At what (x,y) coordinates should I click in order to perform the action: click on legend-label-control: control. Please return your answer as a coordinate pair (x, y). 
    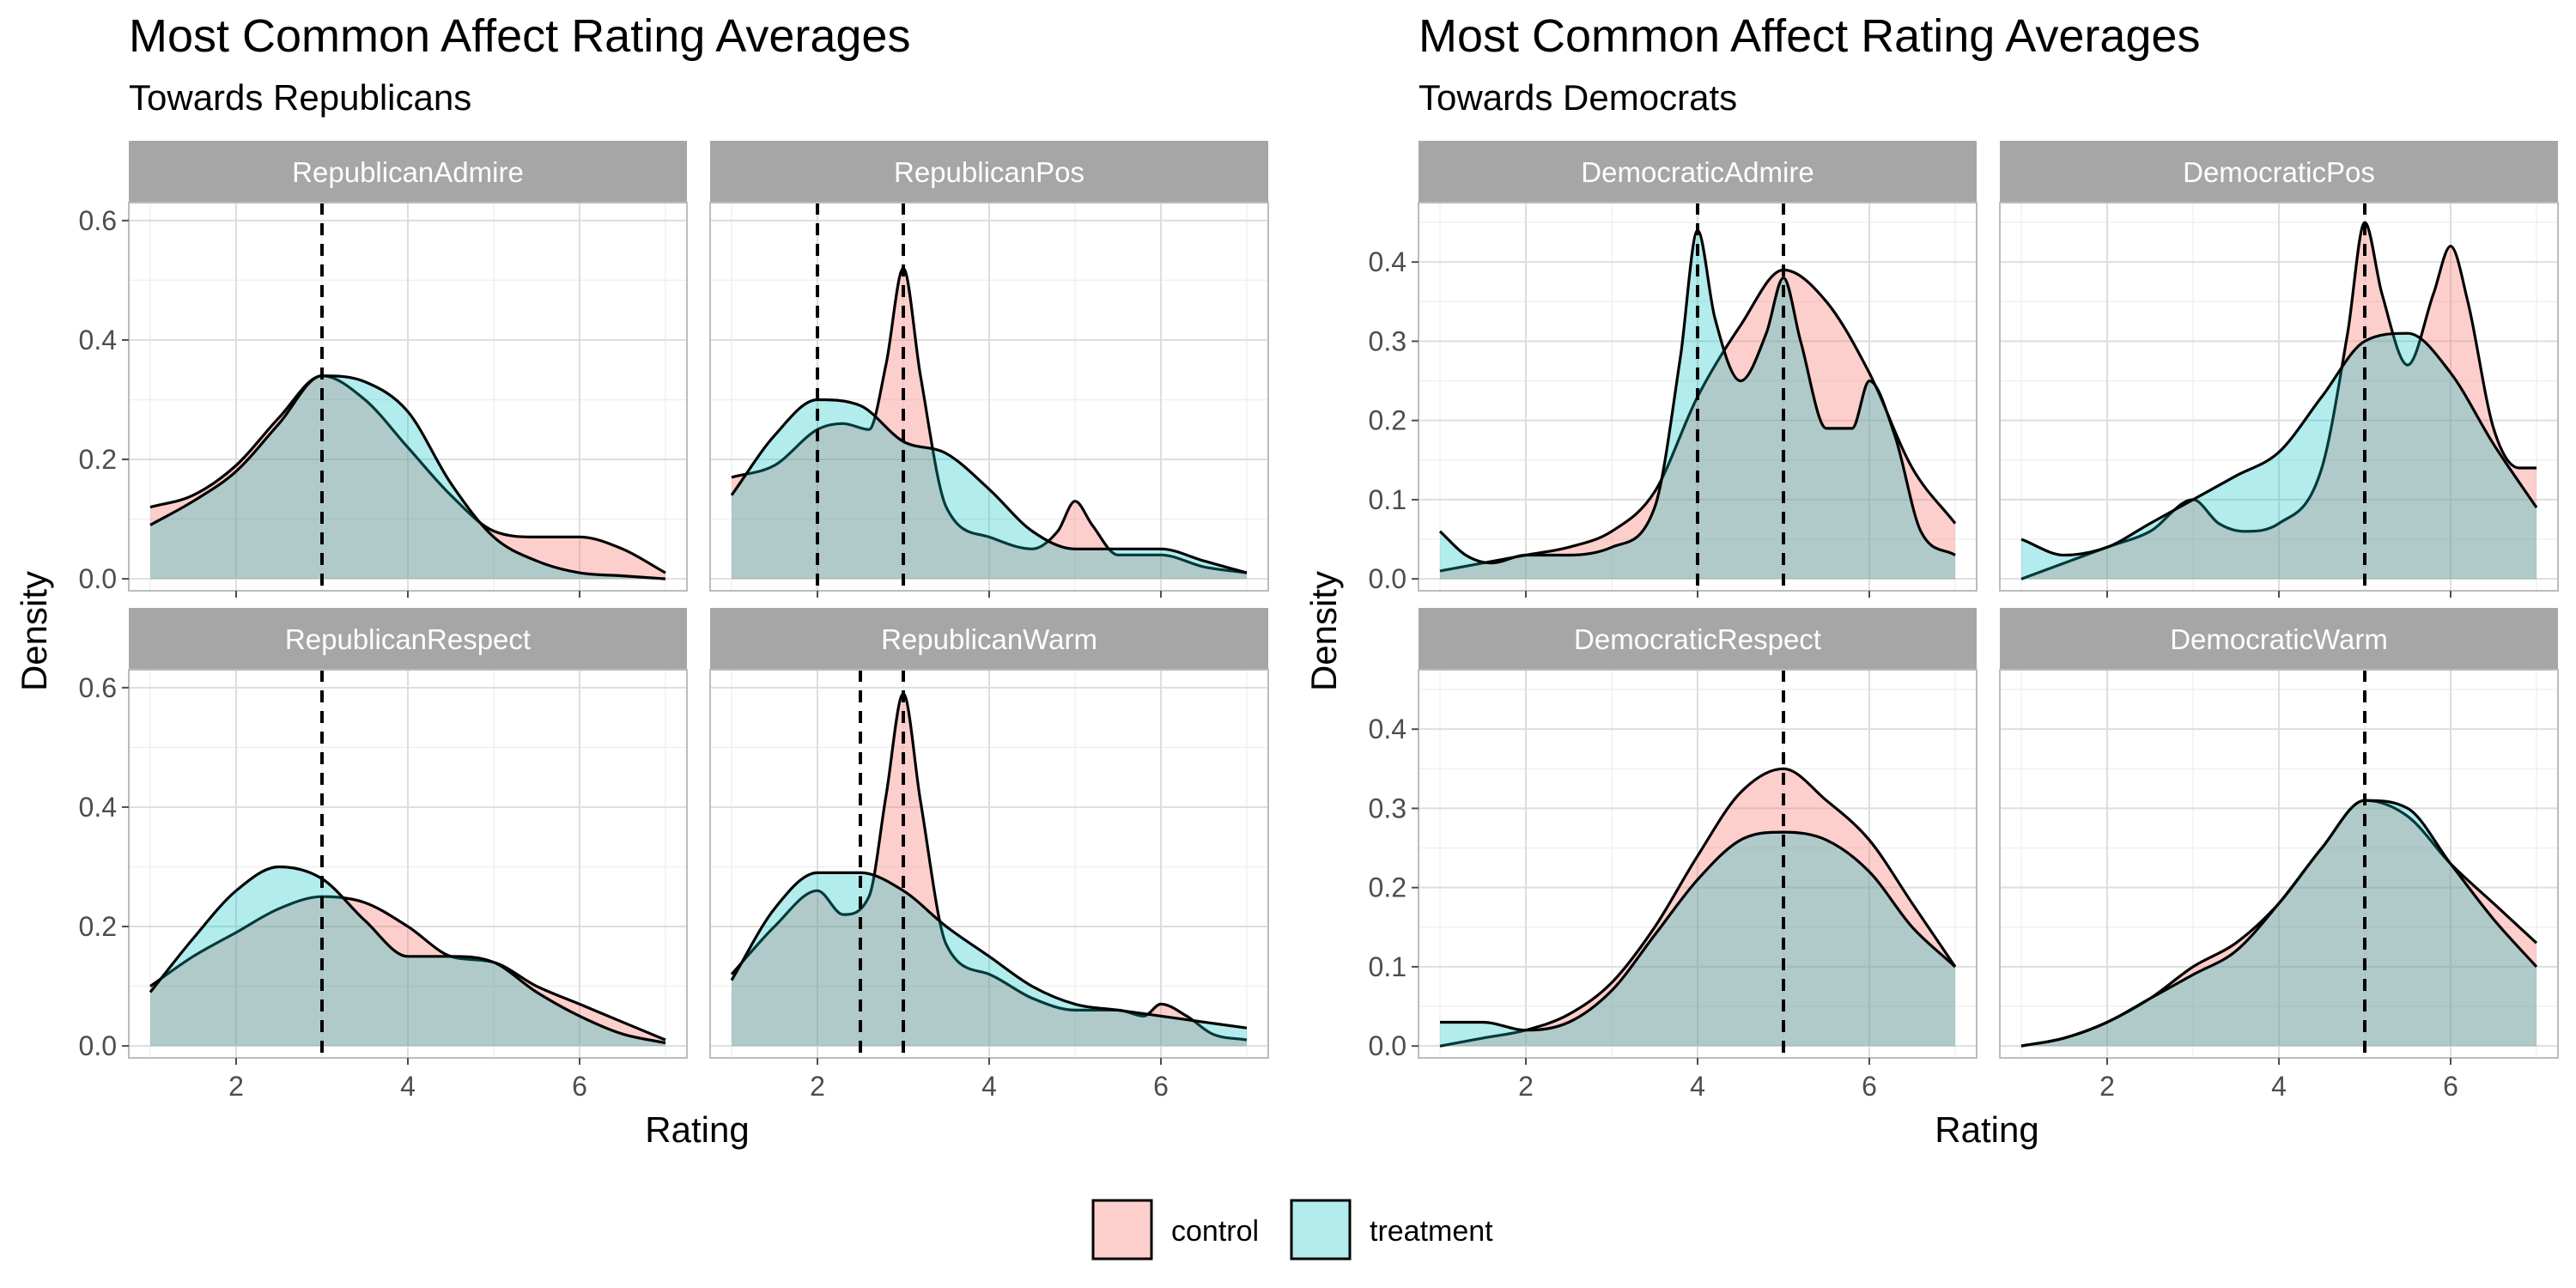
    Looking at the image, I should click on (1215, 1232).